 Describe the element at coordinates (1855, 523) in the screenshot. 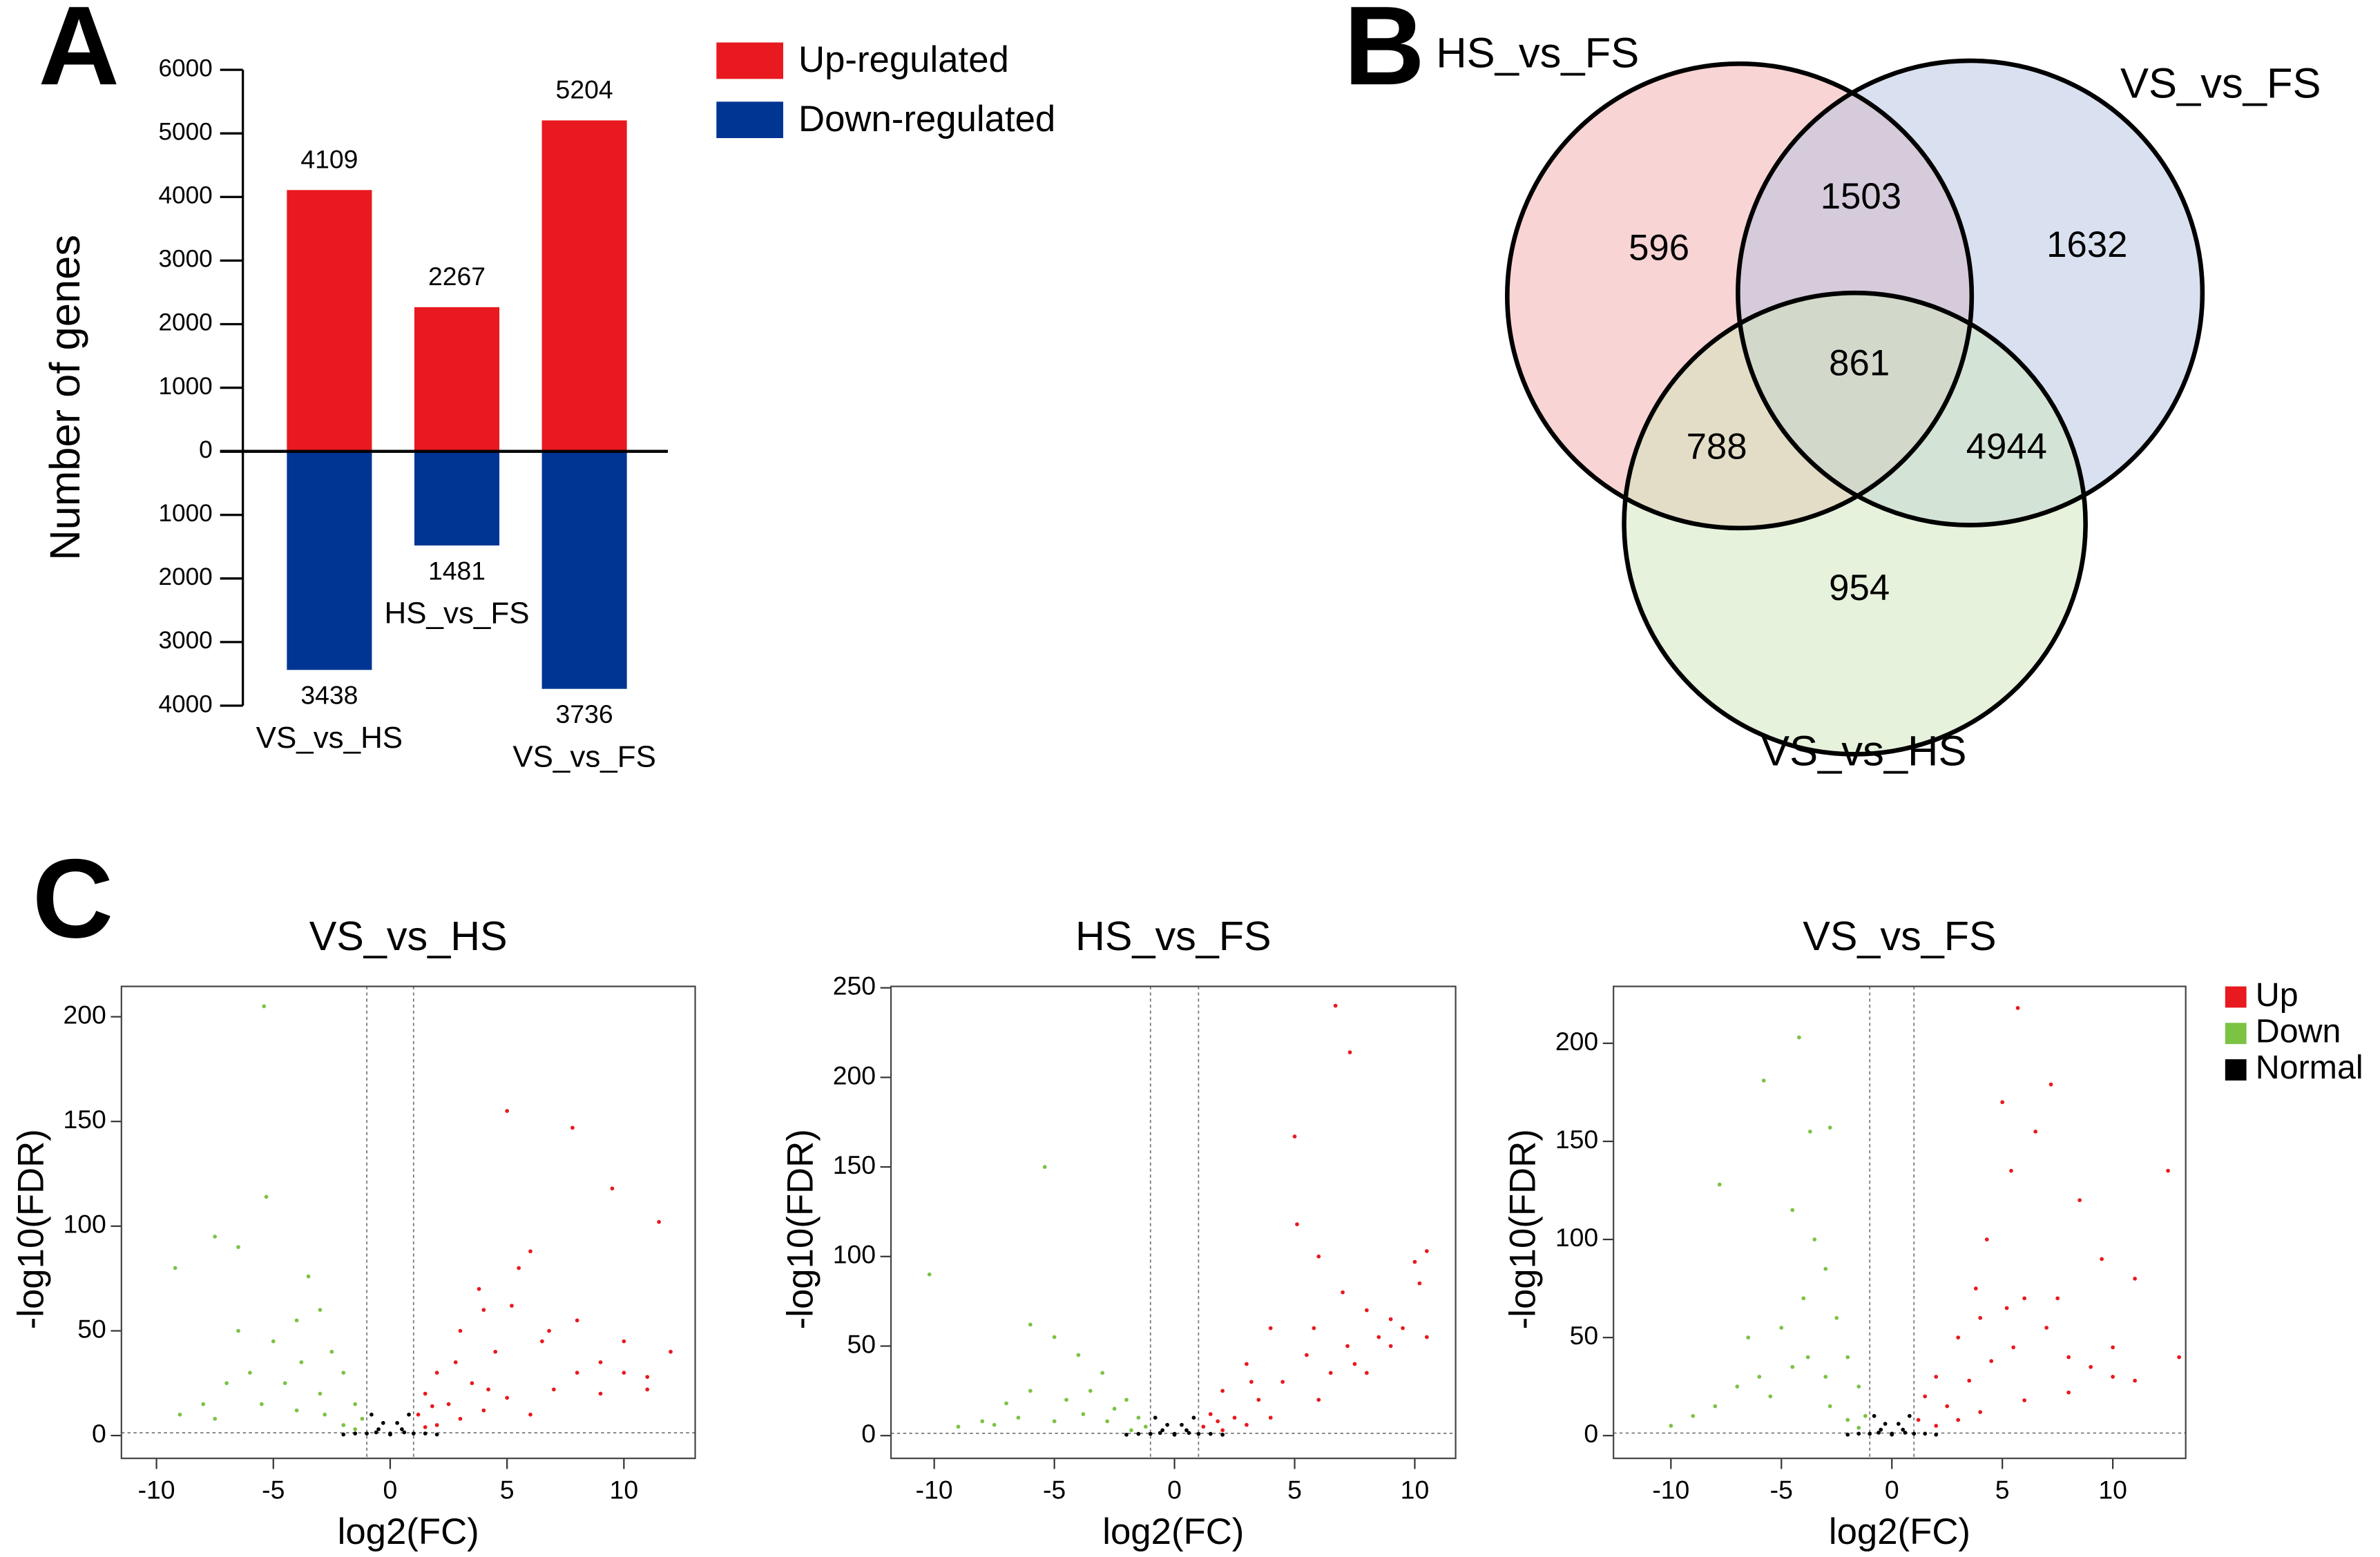

I see `set-outline` at that location.